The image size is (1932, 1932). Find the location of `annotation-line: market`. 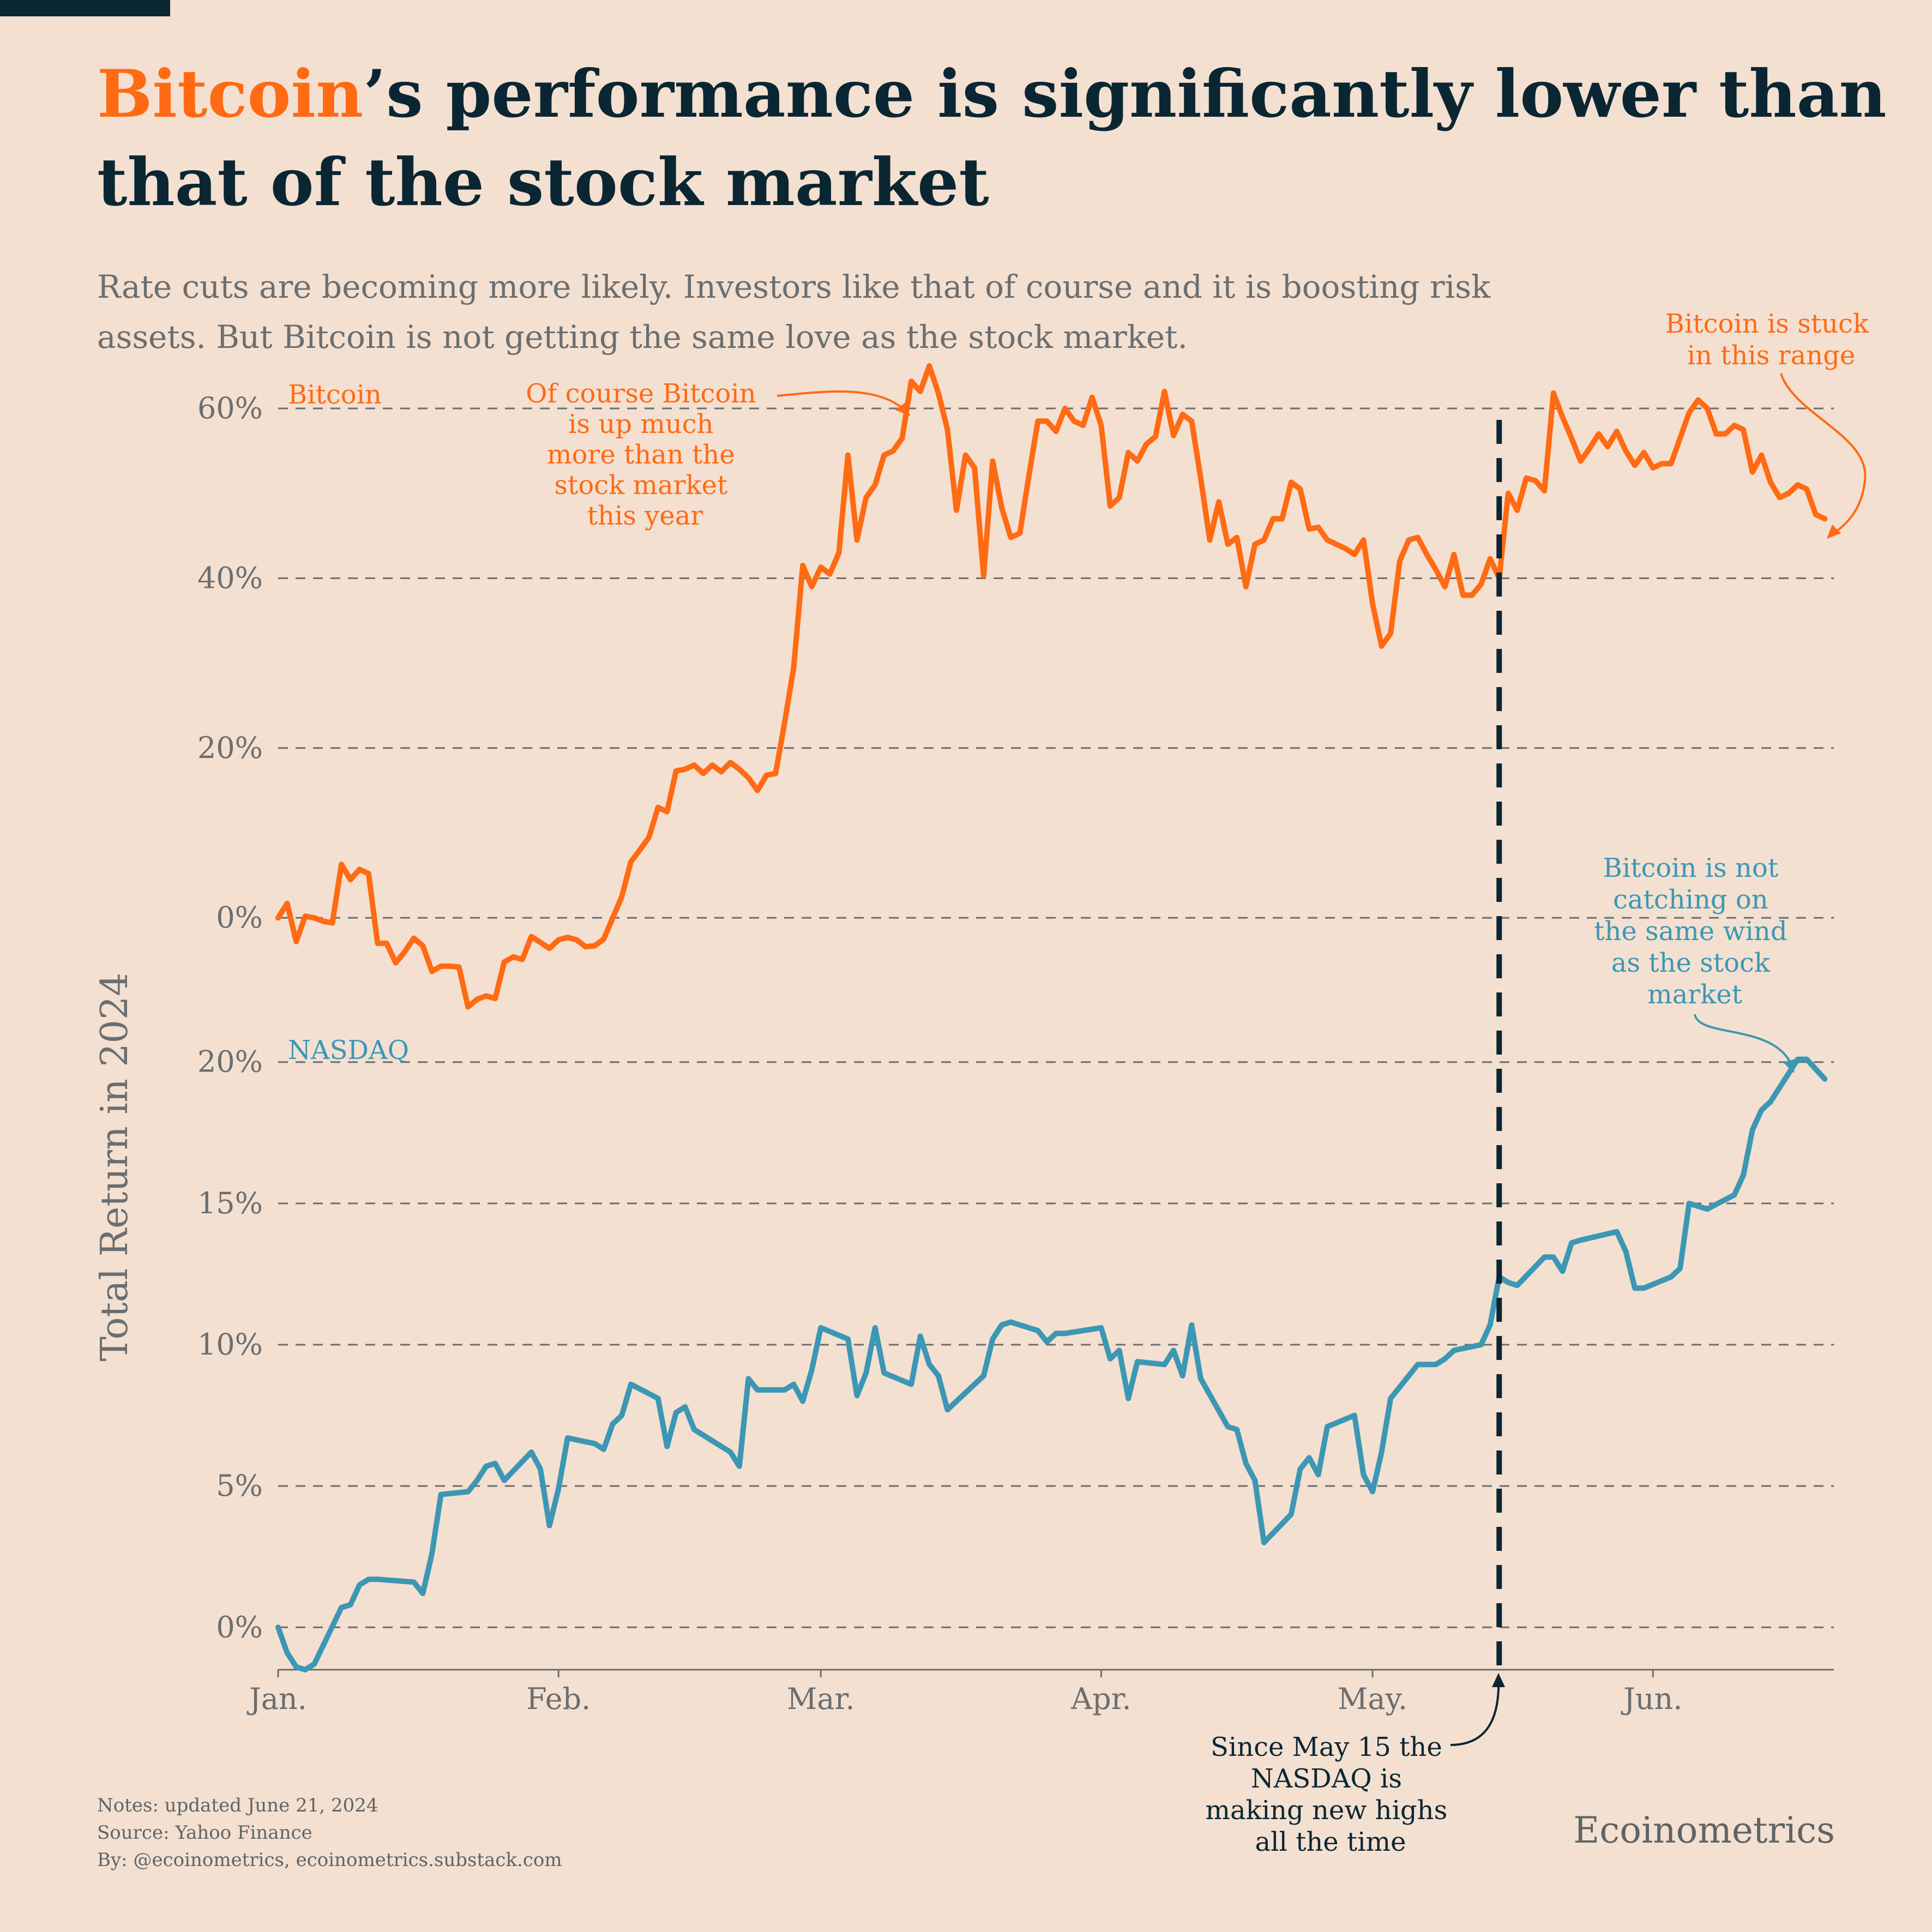

annotation-line: market is located at coordinates (1694, 994).